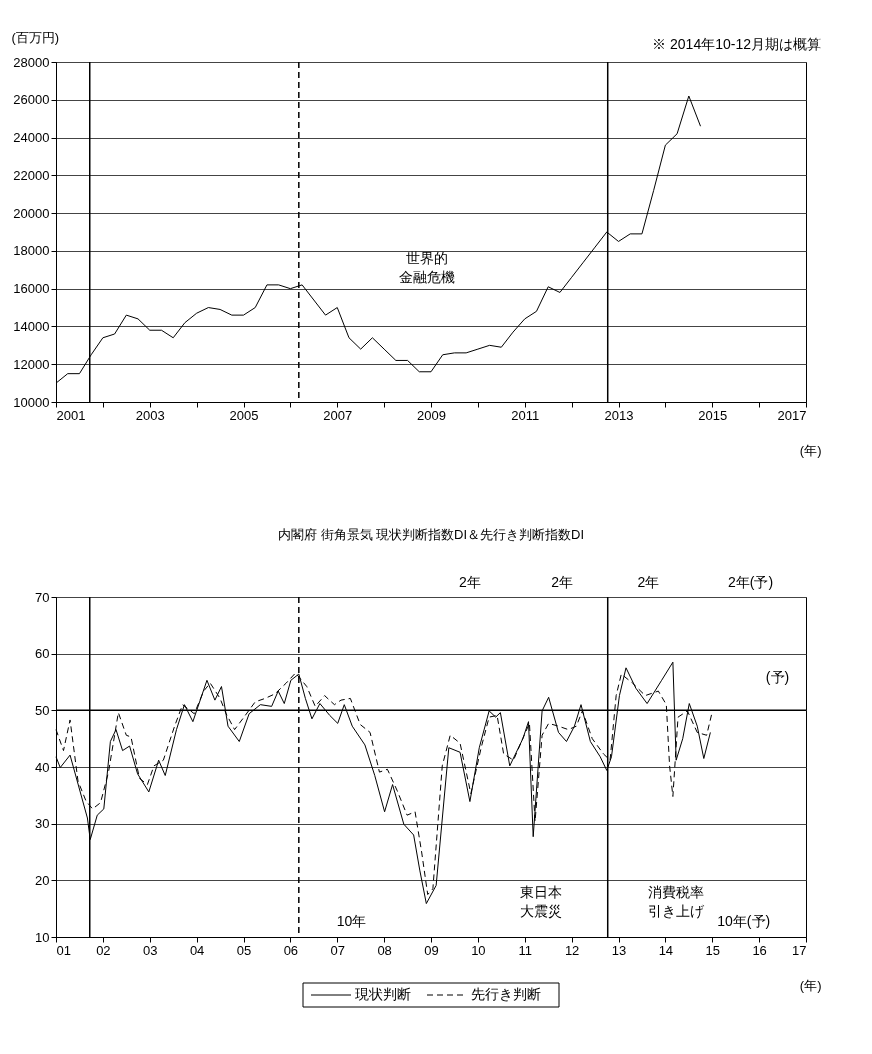  Describe the element at coordinates (431, 950) in the screenshot. I see `x-tick-label: 09` at that location.